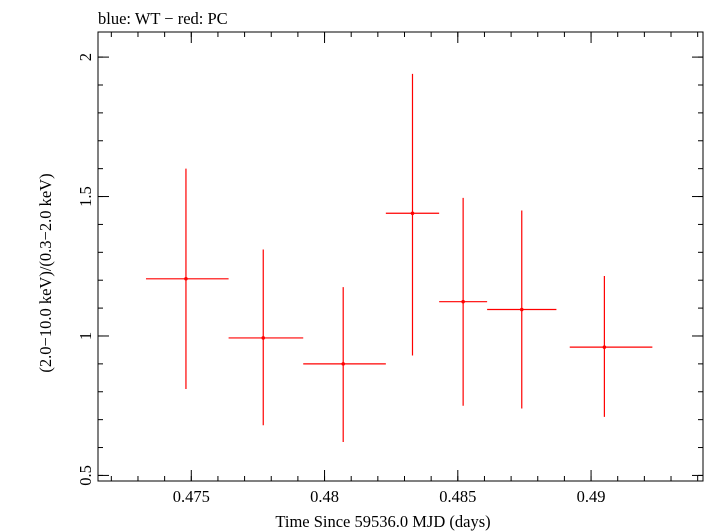 Image resolution: width=705 pixels, height=532 pixels. Describe the element at coordinates (457, 496) in the screenshot. I see `x-tick-label: 0.485` at that location.